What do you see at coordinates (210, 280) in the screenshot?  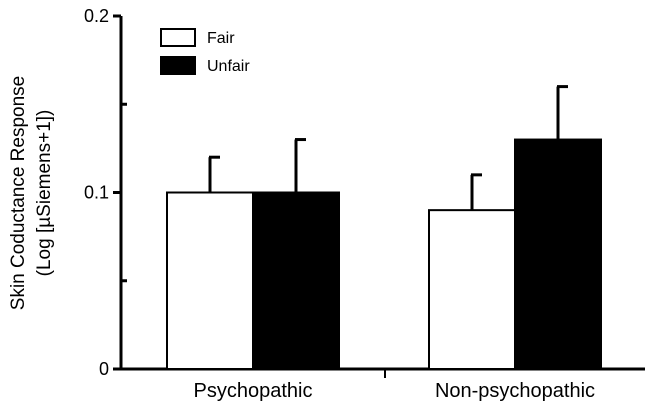 I see `bar-fair-psychopathic` at bounding box center [210, 280].